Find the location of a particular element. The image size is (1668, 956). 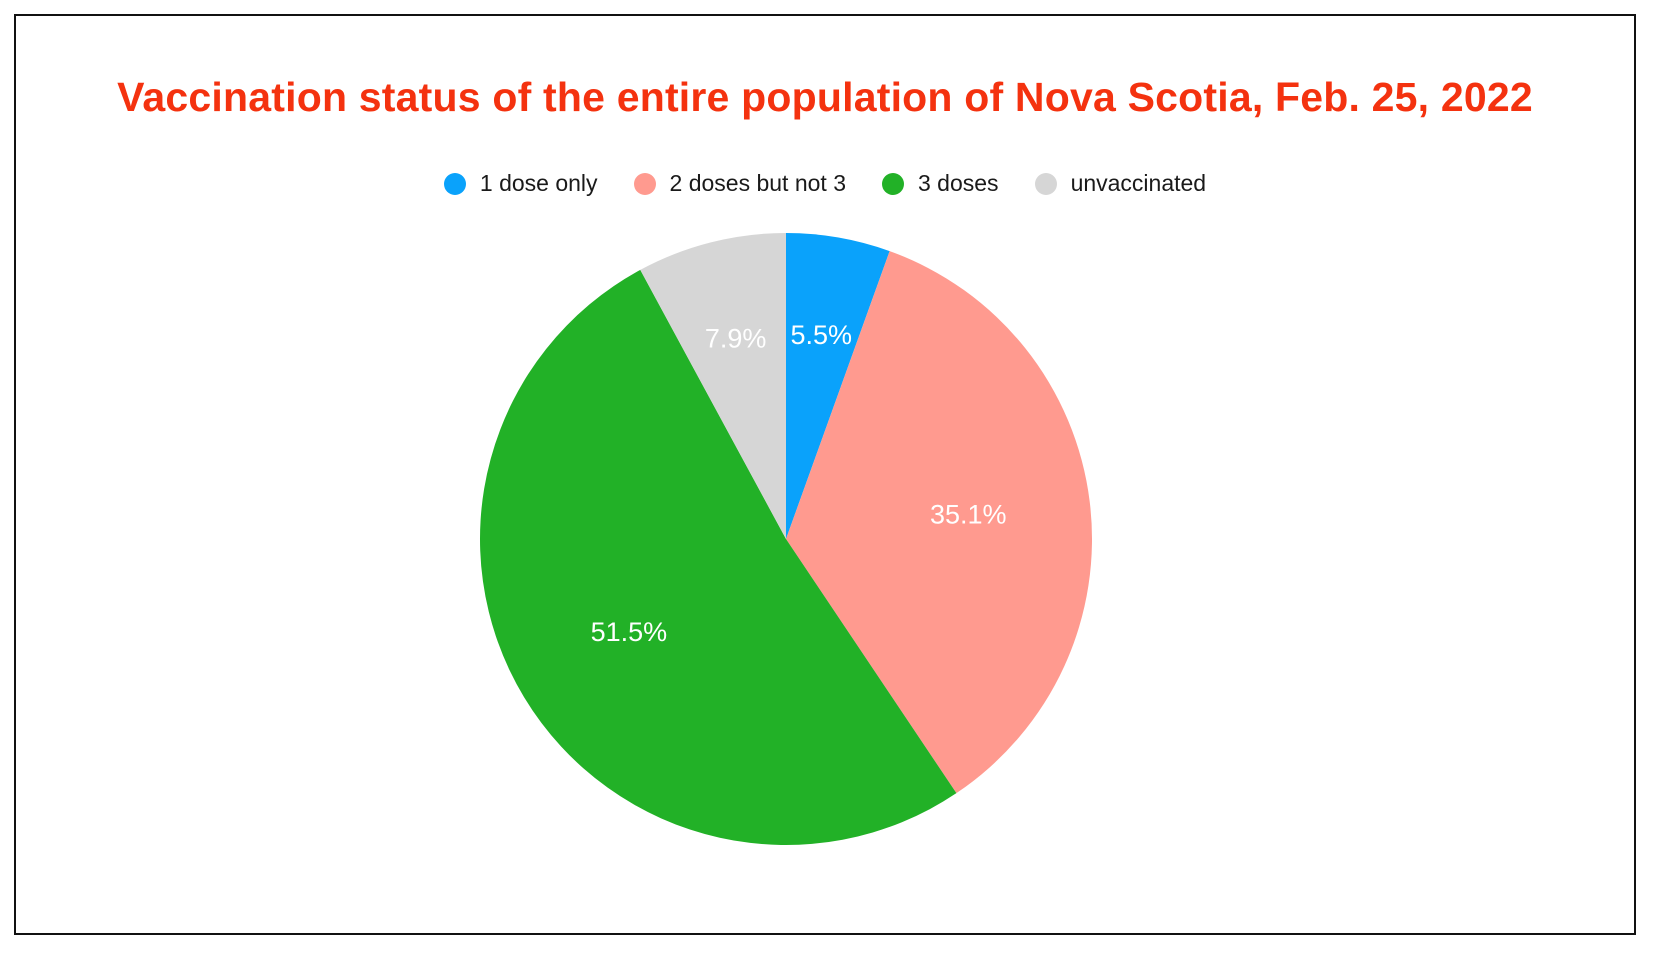

slice-label-unvaccinated: 7.9% is located at coordinates (736, 338).